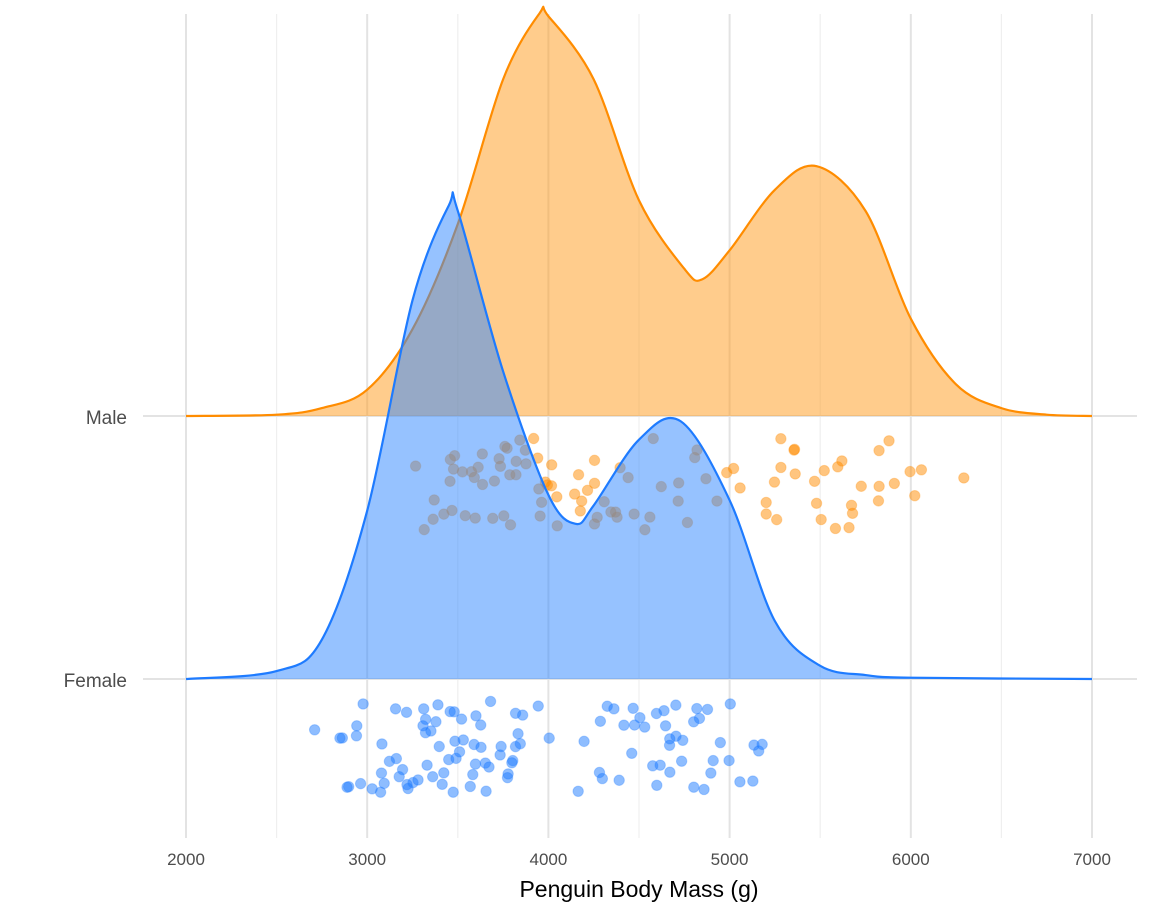 The image size is (1152, 921). I want to click on x-tick-label: 3000, so click(367, 859).